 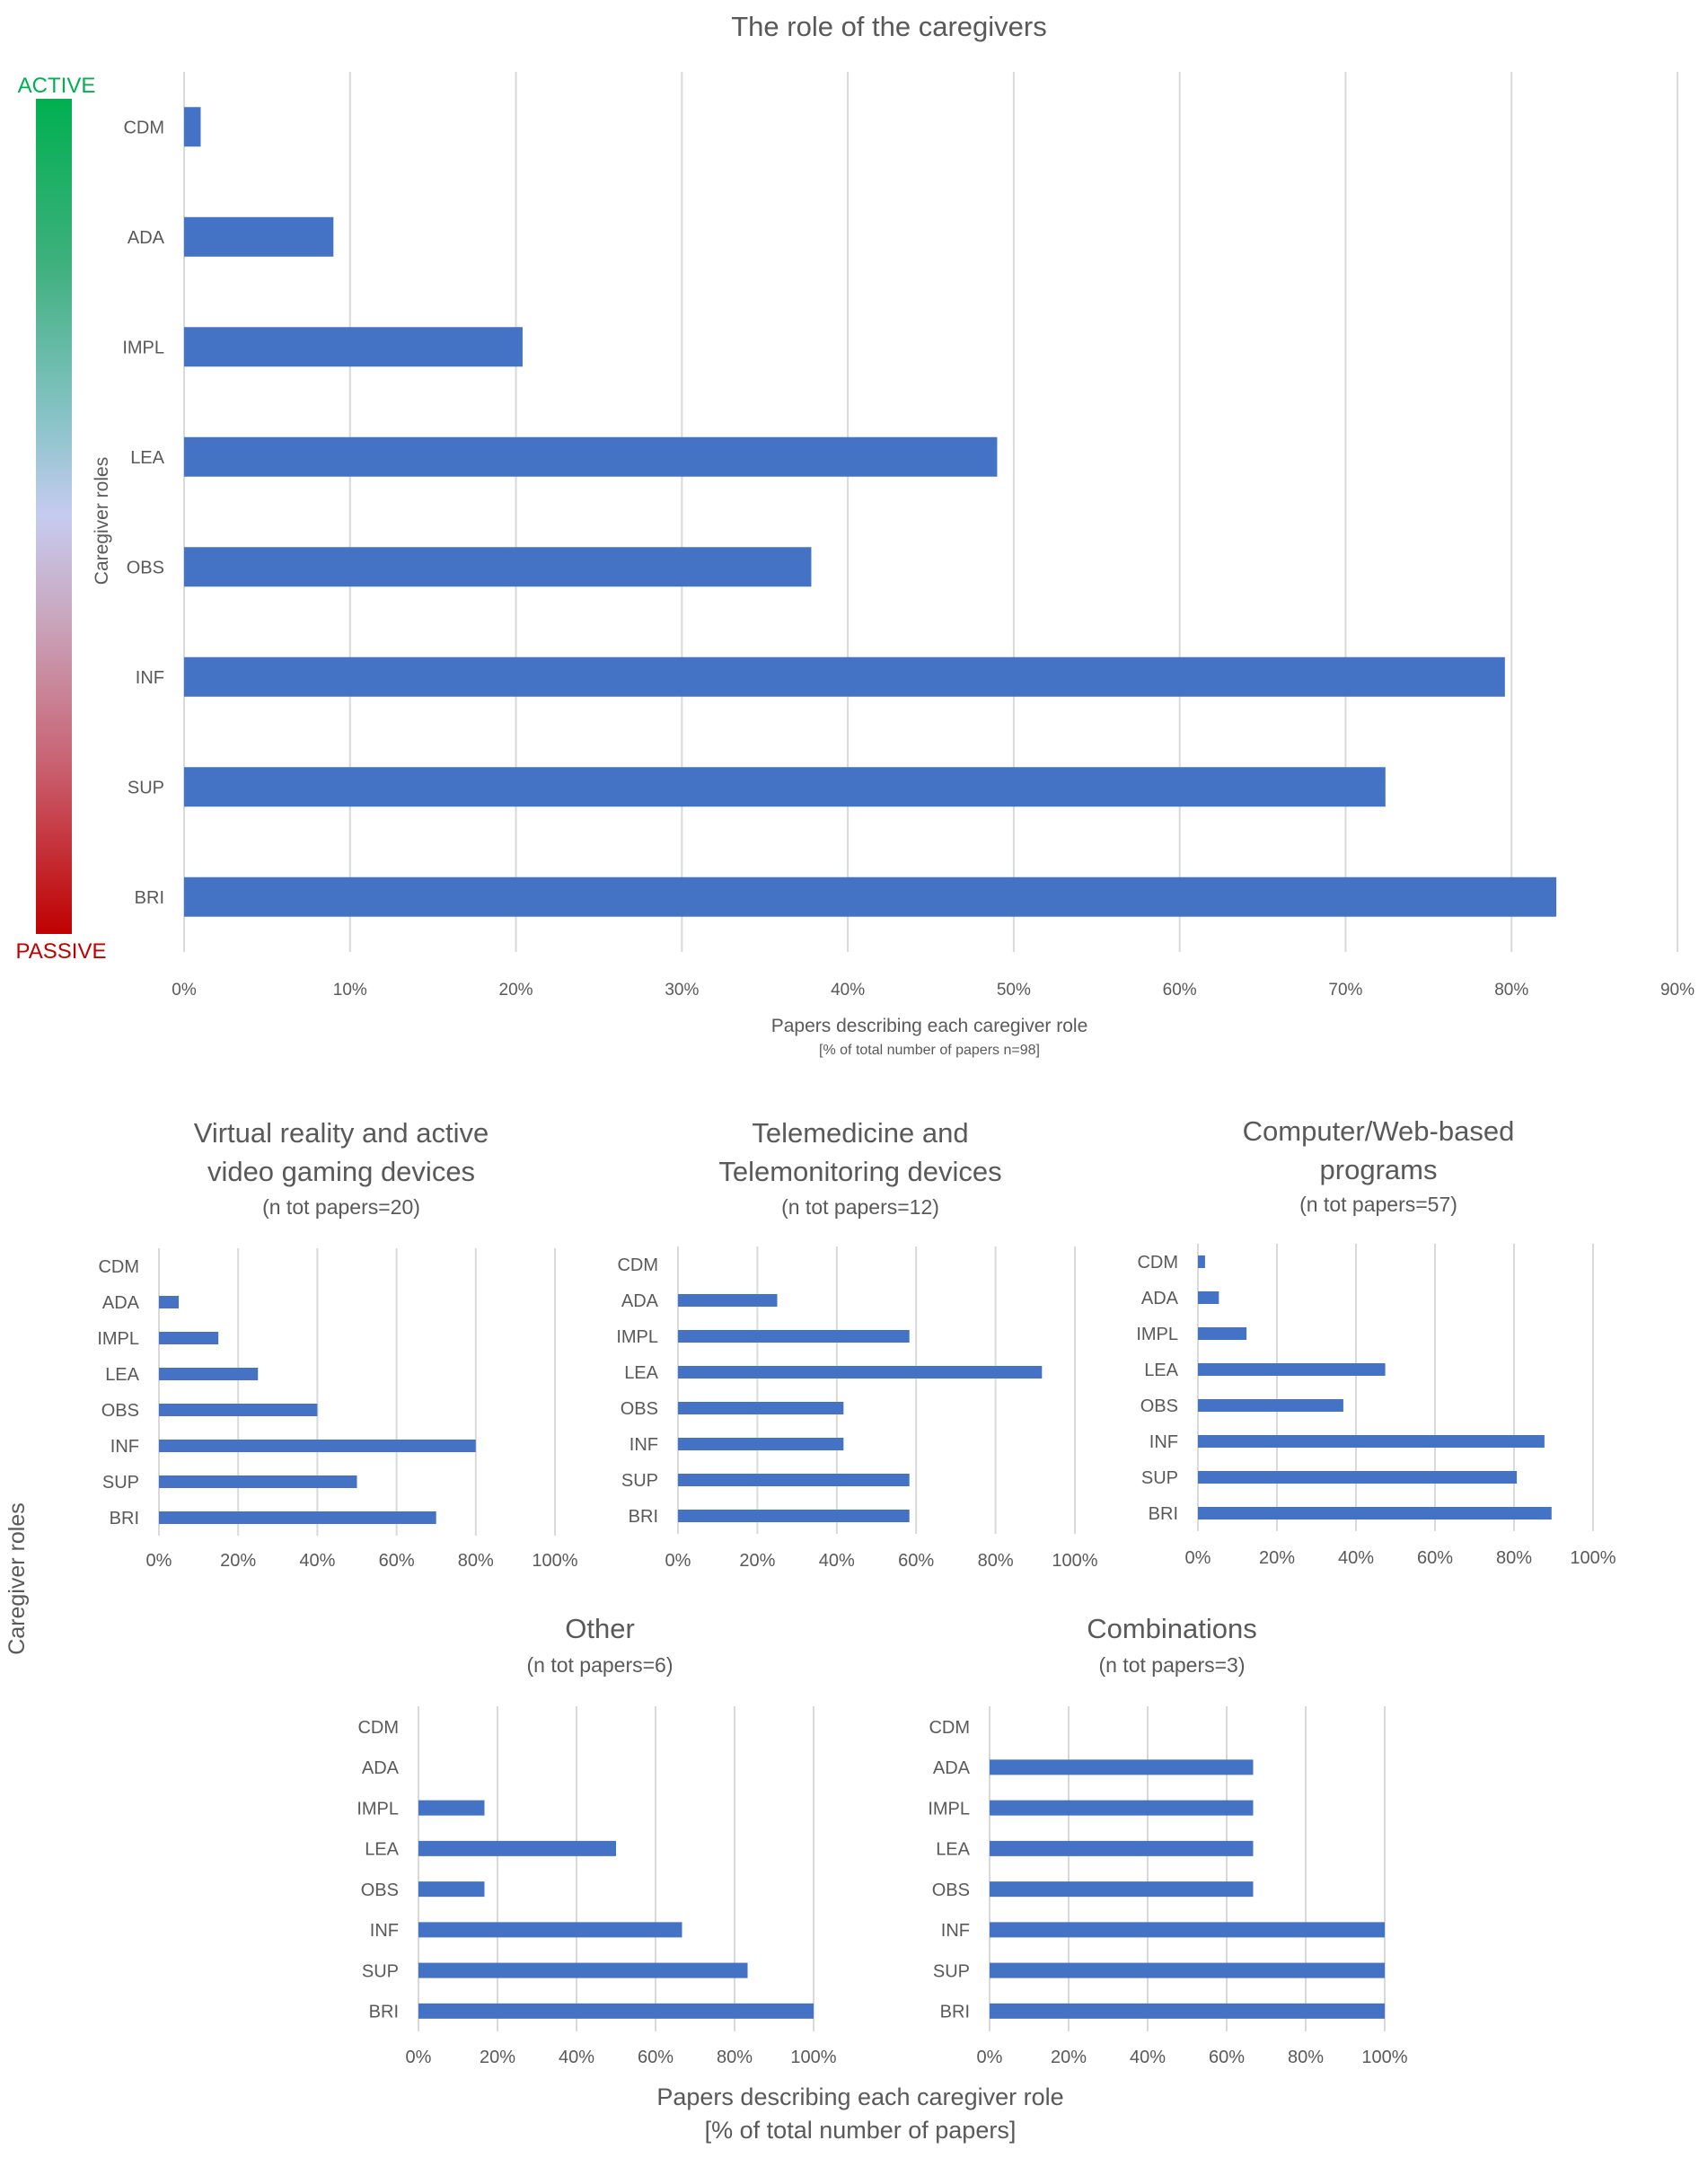 What do you see at coordinates (146, 787) in the screenshot?
I see `main-category-label: SUP` at bounding box center [146, 787].